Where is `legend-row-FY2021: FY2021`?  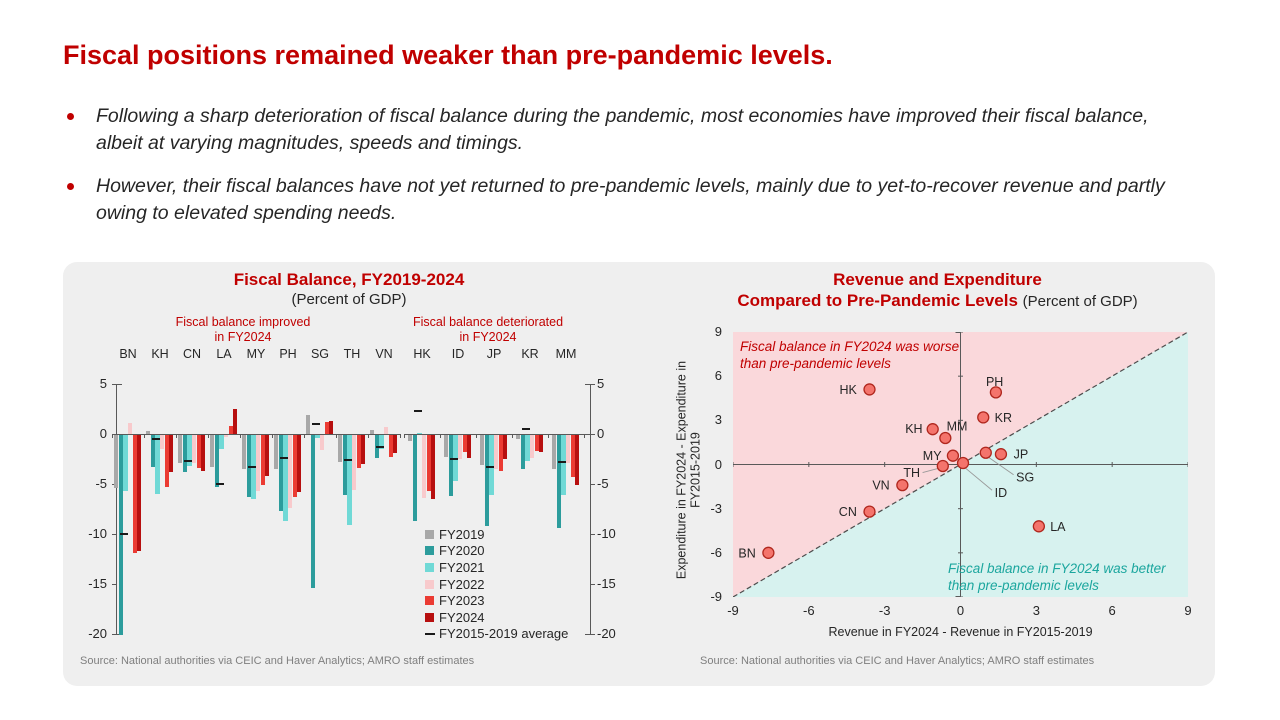
legend-row-FY2021: FY2021 is located at coordinates (496, 567).